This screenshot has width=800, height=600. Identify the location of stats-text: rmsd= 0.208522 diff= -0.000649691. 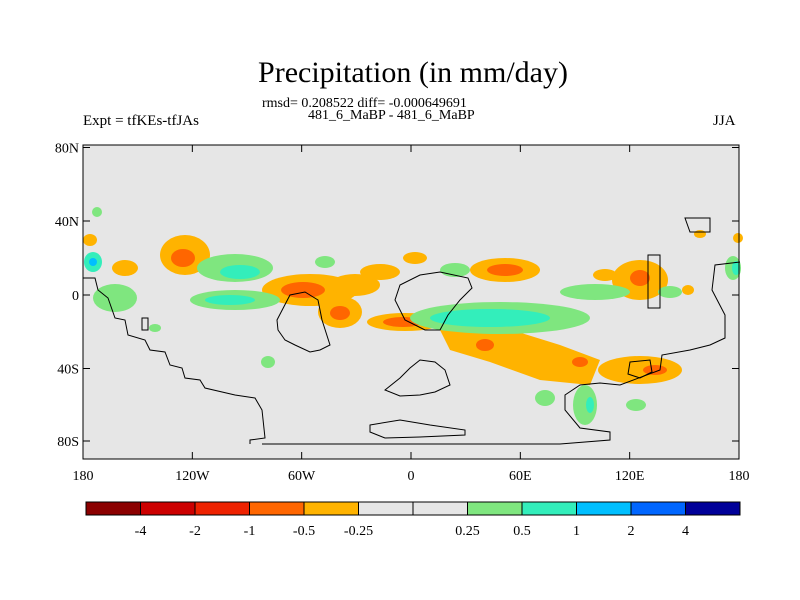
(364, 103).